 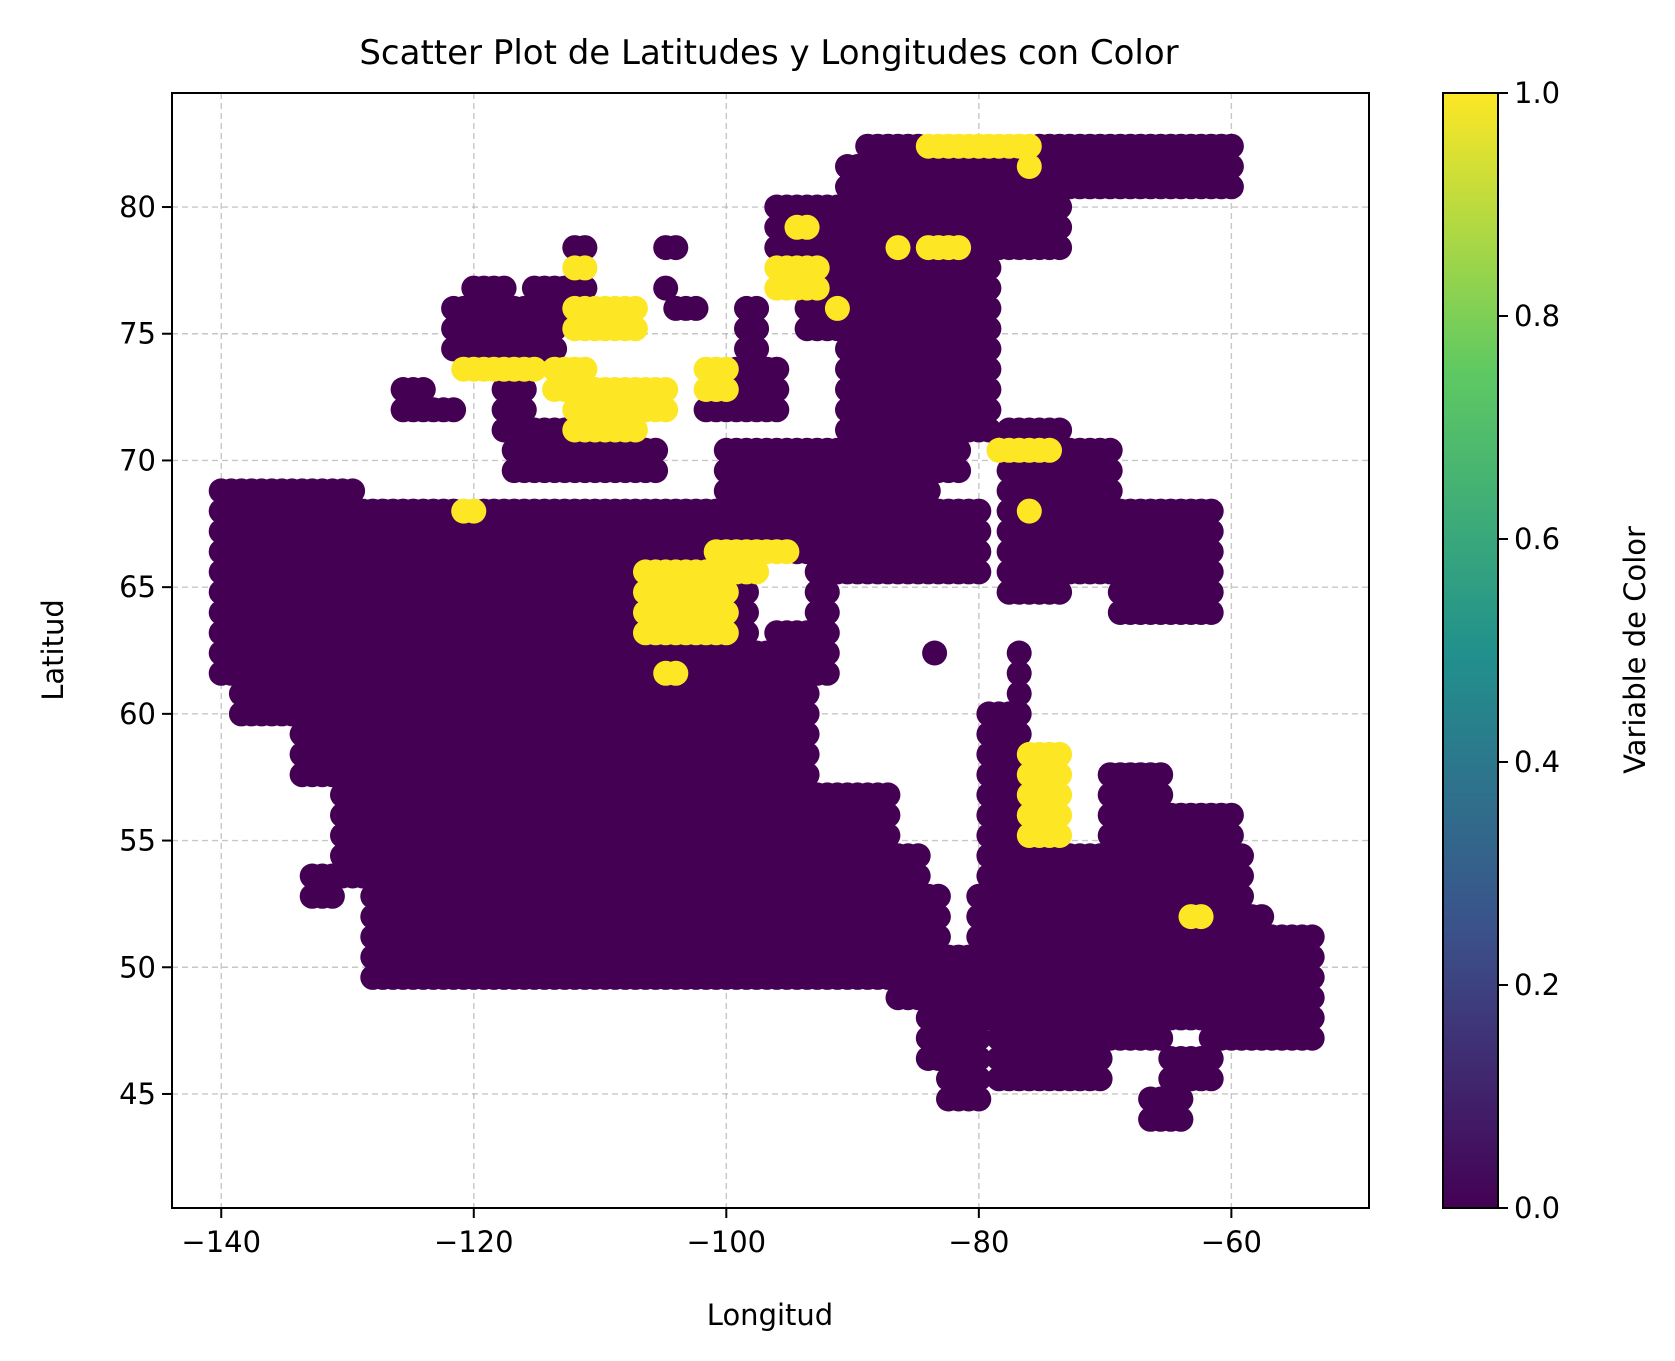 What do you see at coordinates (1537, 93) in the screenshot?
I see `colorbar-tick-label: 1.0` at bounding box center [1537, 93].